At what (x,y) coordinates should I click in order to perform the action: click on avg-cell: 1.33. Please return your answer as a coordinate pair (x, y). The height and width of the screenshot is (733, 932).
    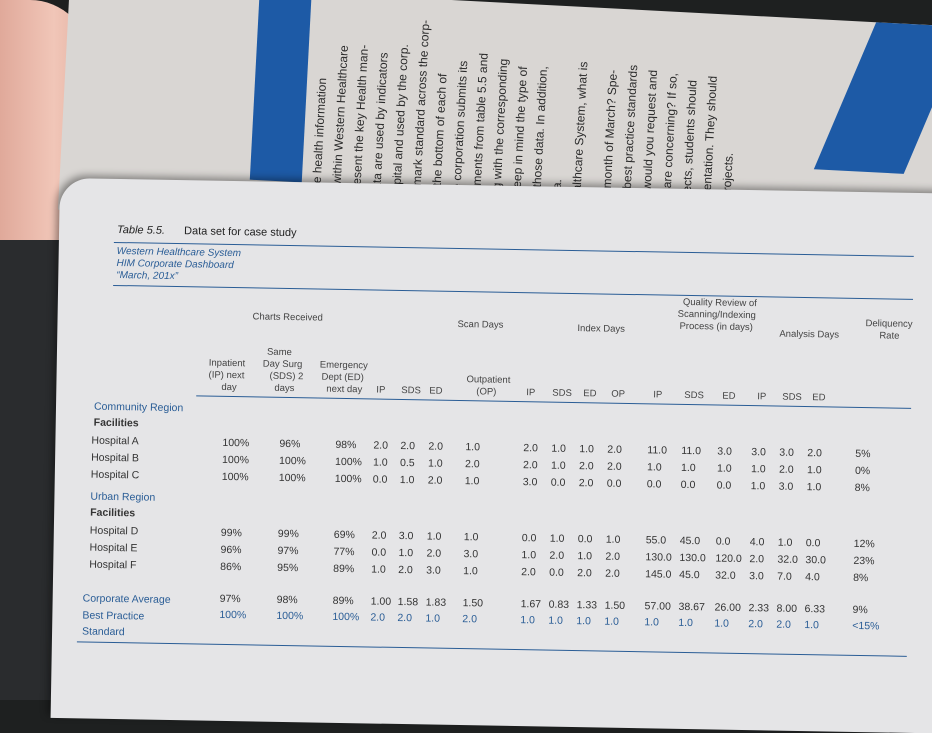
    Looking at the image, I should click on (587, 605).